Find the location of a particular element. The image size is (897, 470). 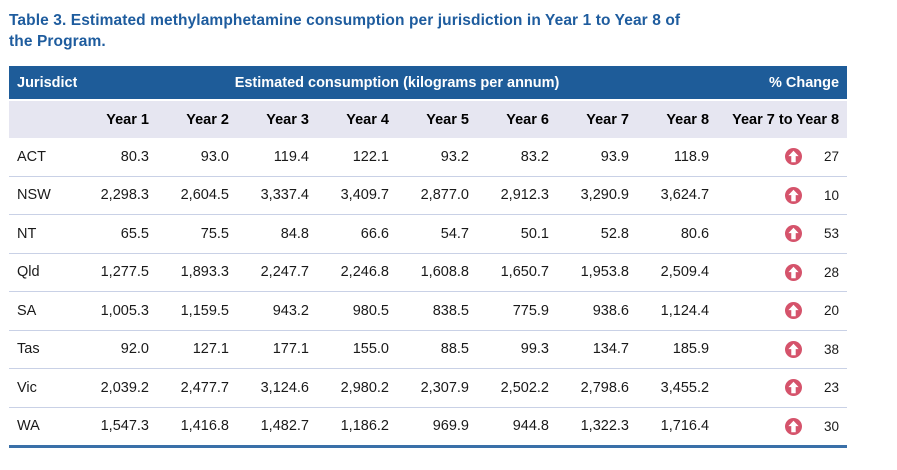

year-value: 2,246.8 is located at coordinates (357, 272).